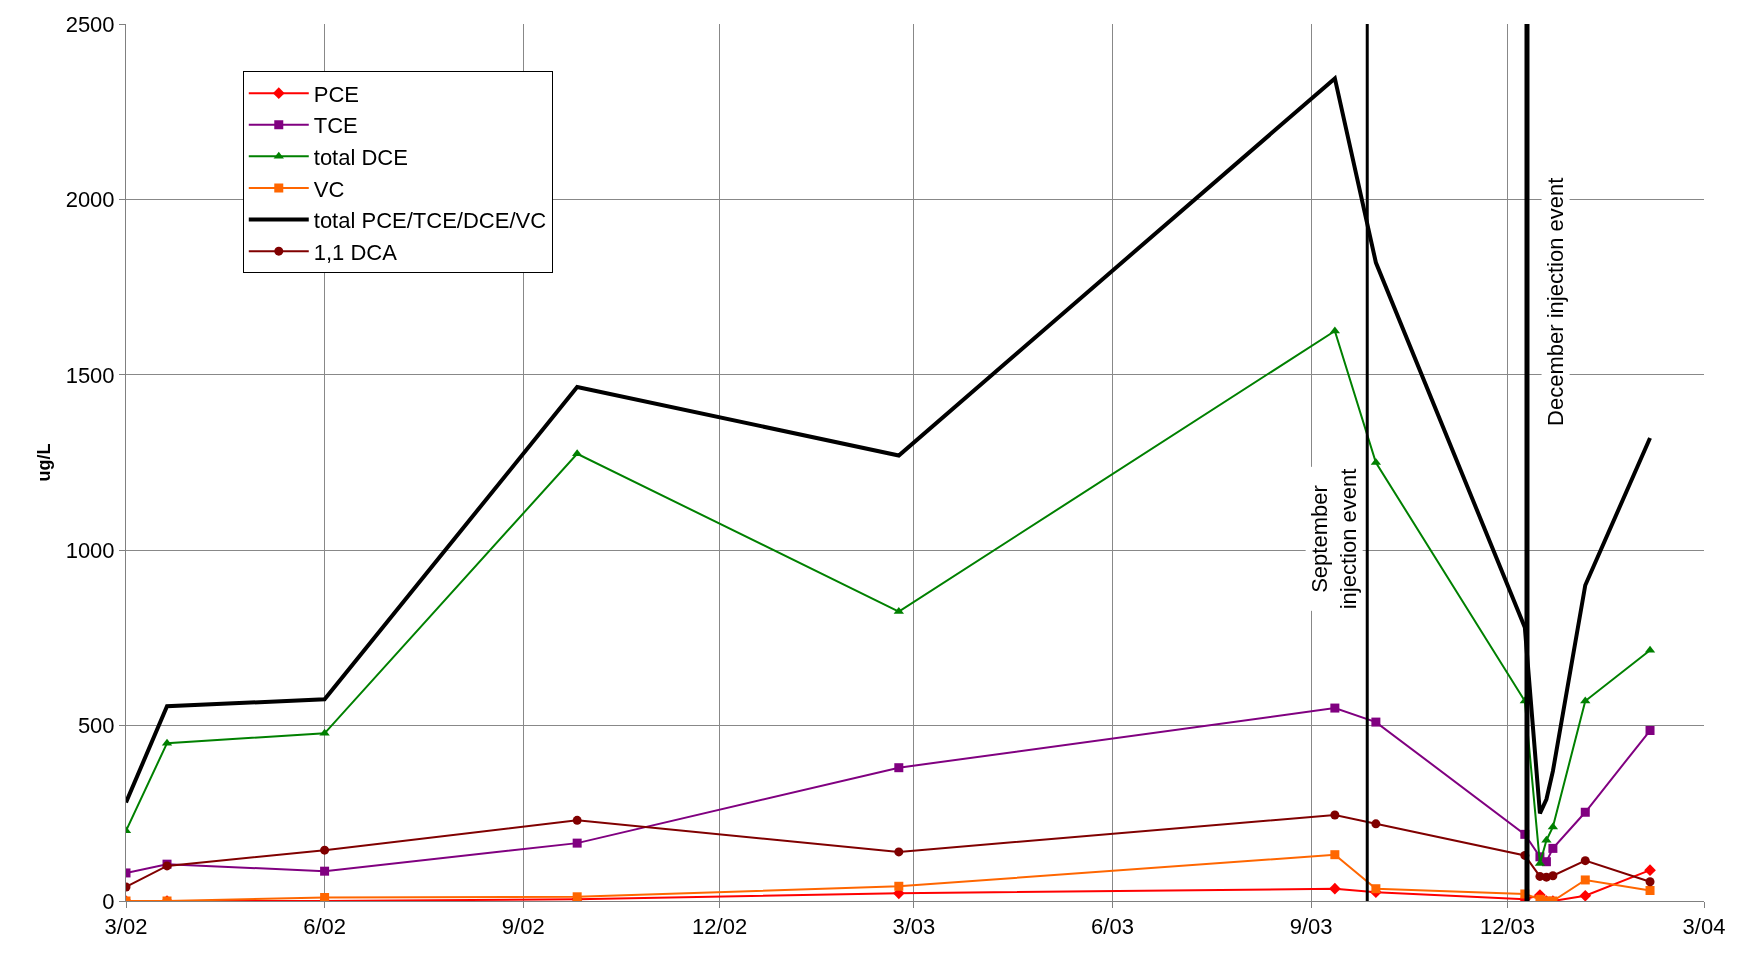 The height and width of the screenshot is (956, 1749). What do you see at coordinates (108, 901) in the screenshot?
I see `y-tick-label: 0` at bounding box center [108, 901].